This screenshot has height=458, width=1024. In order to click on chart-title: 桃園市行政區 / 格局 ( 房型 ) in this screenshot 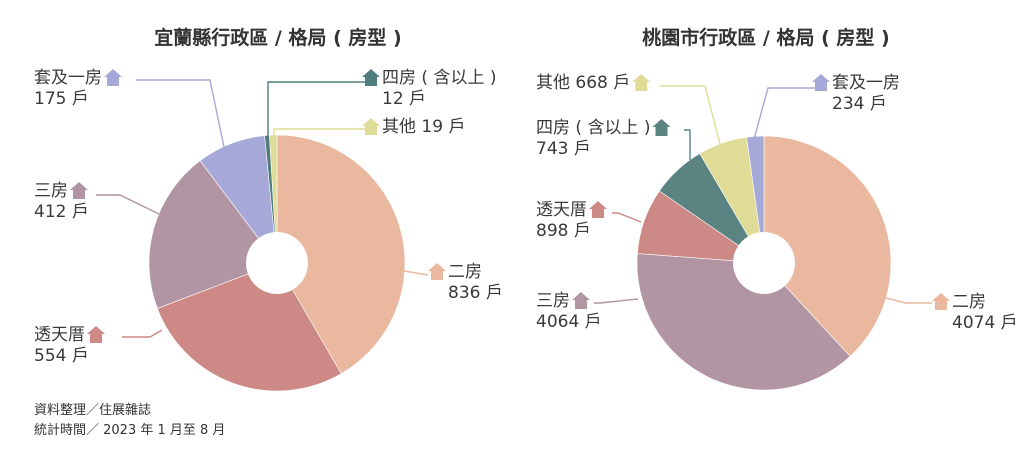, I will do `click(765, 37)`.